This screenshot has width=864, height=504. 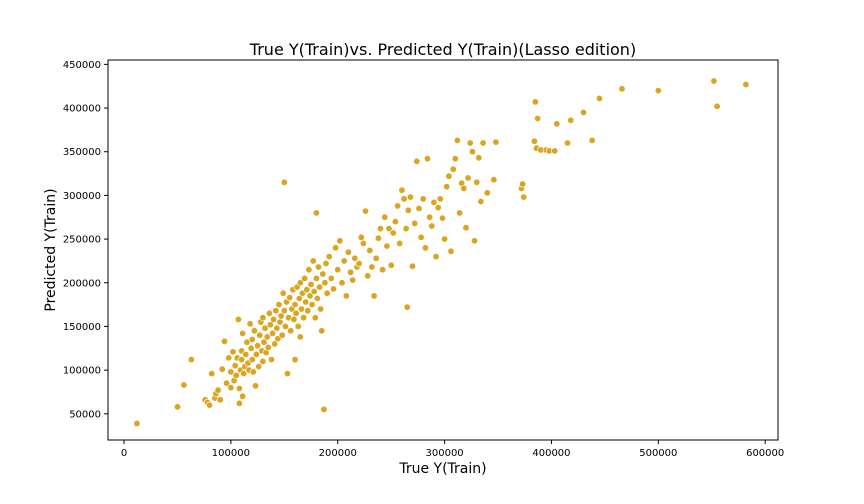 I want to click on y-tick-label: 150000, so click(x=82, y=327).